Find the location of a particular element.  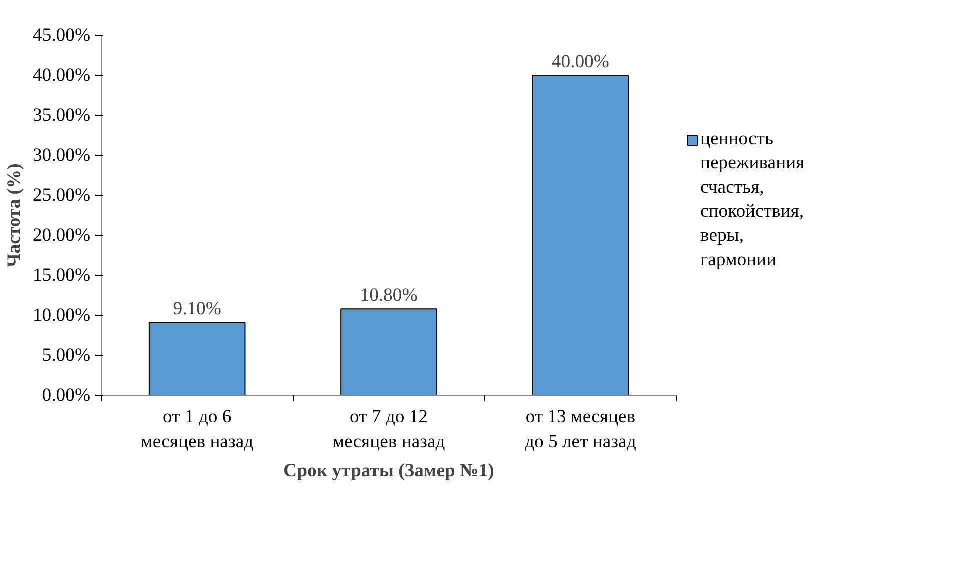

y-axis-title: Частота (%) is located at coordinates (14, 216).